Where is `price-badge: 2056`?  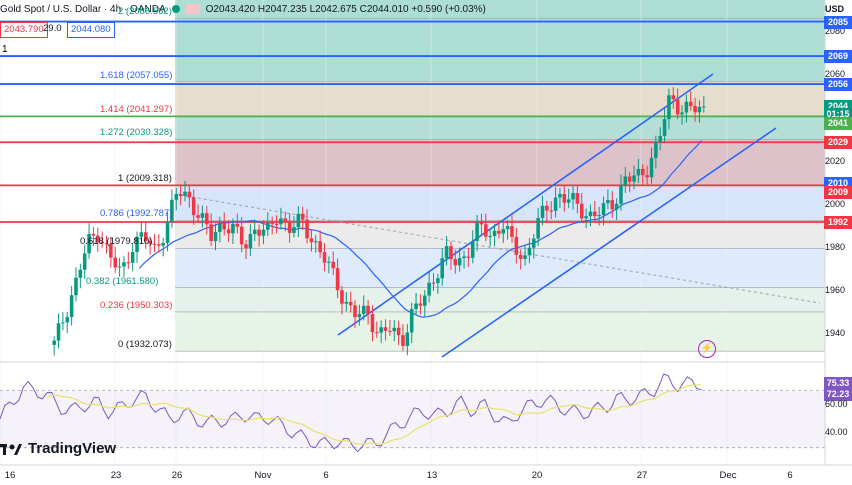 price-badge: 2056 is located at coordinates (838, 85).